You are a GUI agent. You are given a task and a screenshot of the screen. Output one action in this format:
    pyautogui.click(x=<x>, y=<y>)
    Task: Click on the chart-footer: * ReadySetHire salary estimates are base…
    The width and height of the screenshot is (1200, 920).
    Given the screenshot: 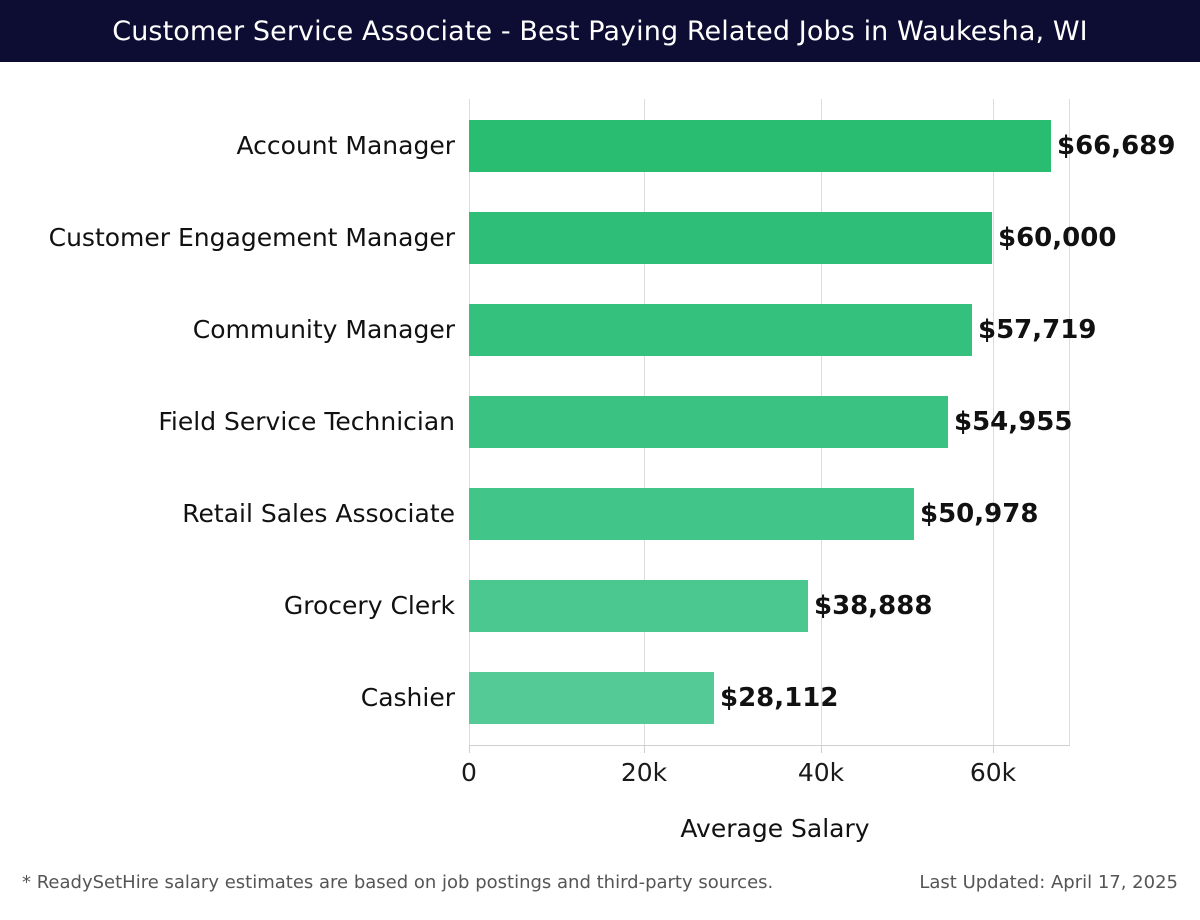 What is the action you would take?
    pyautogui.click(x=600, y=896)
    